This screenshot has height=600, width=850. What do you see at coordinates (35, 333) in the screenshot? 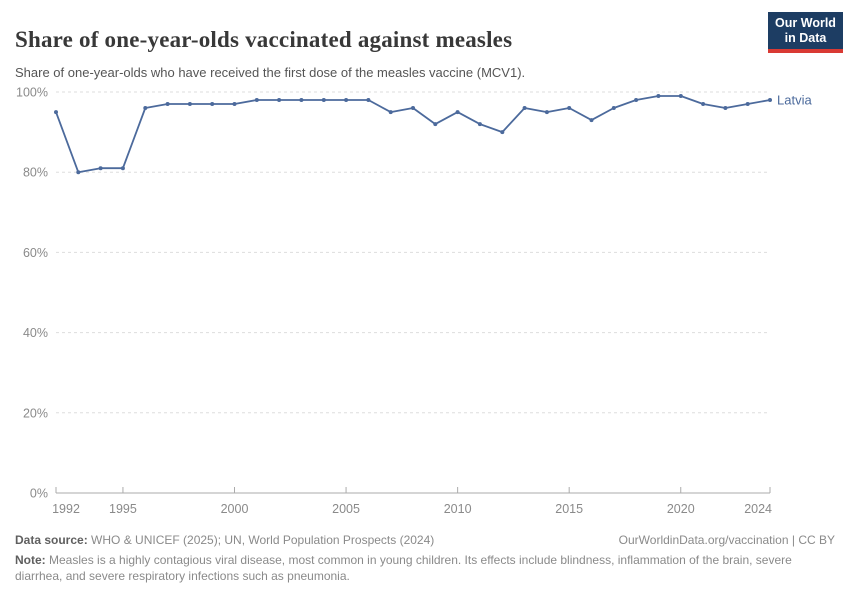
I see `y-tick-label: 40%` at bounding box center [35, 333].